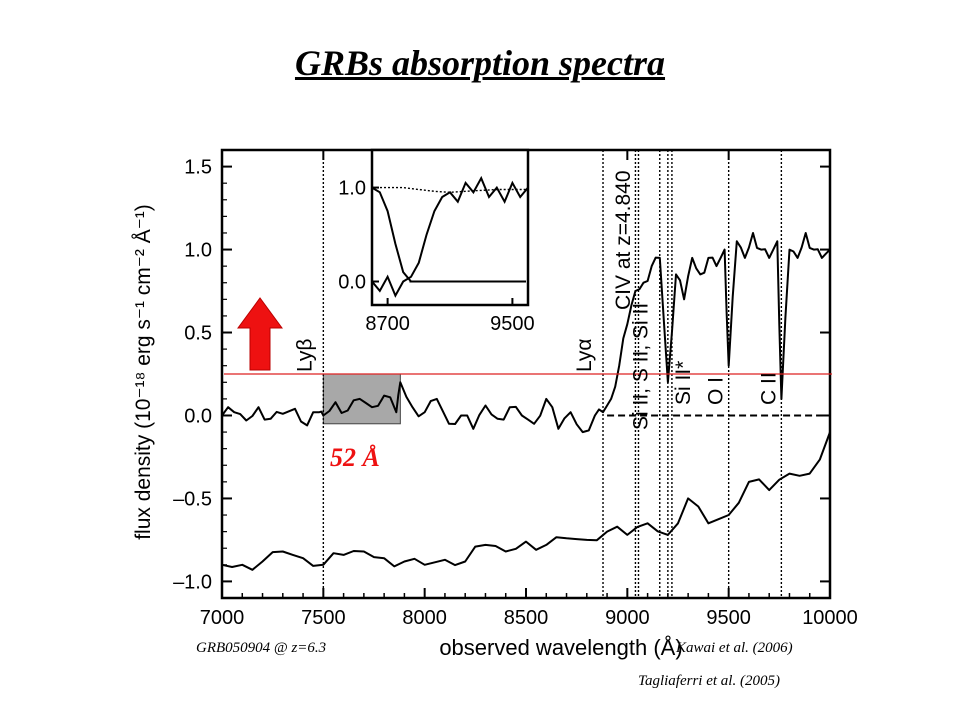  What do you see at coordinates (560, 647) in the screenshot?
I see `x-axis-label: observed wavelength (Å)` at bounding box center [560, 647].